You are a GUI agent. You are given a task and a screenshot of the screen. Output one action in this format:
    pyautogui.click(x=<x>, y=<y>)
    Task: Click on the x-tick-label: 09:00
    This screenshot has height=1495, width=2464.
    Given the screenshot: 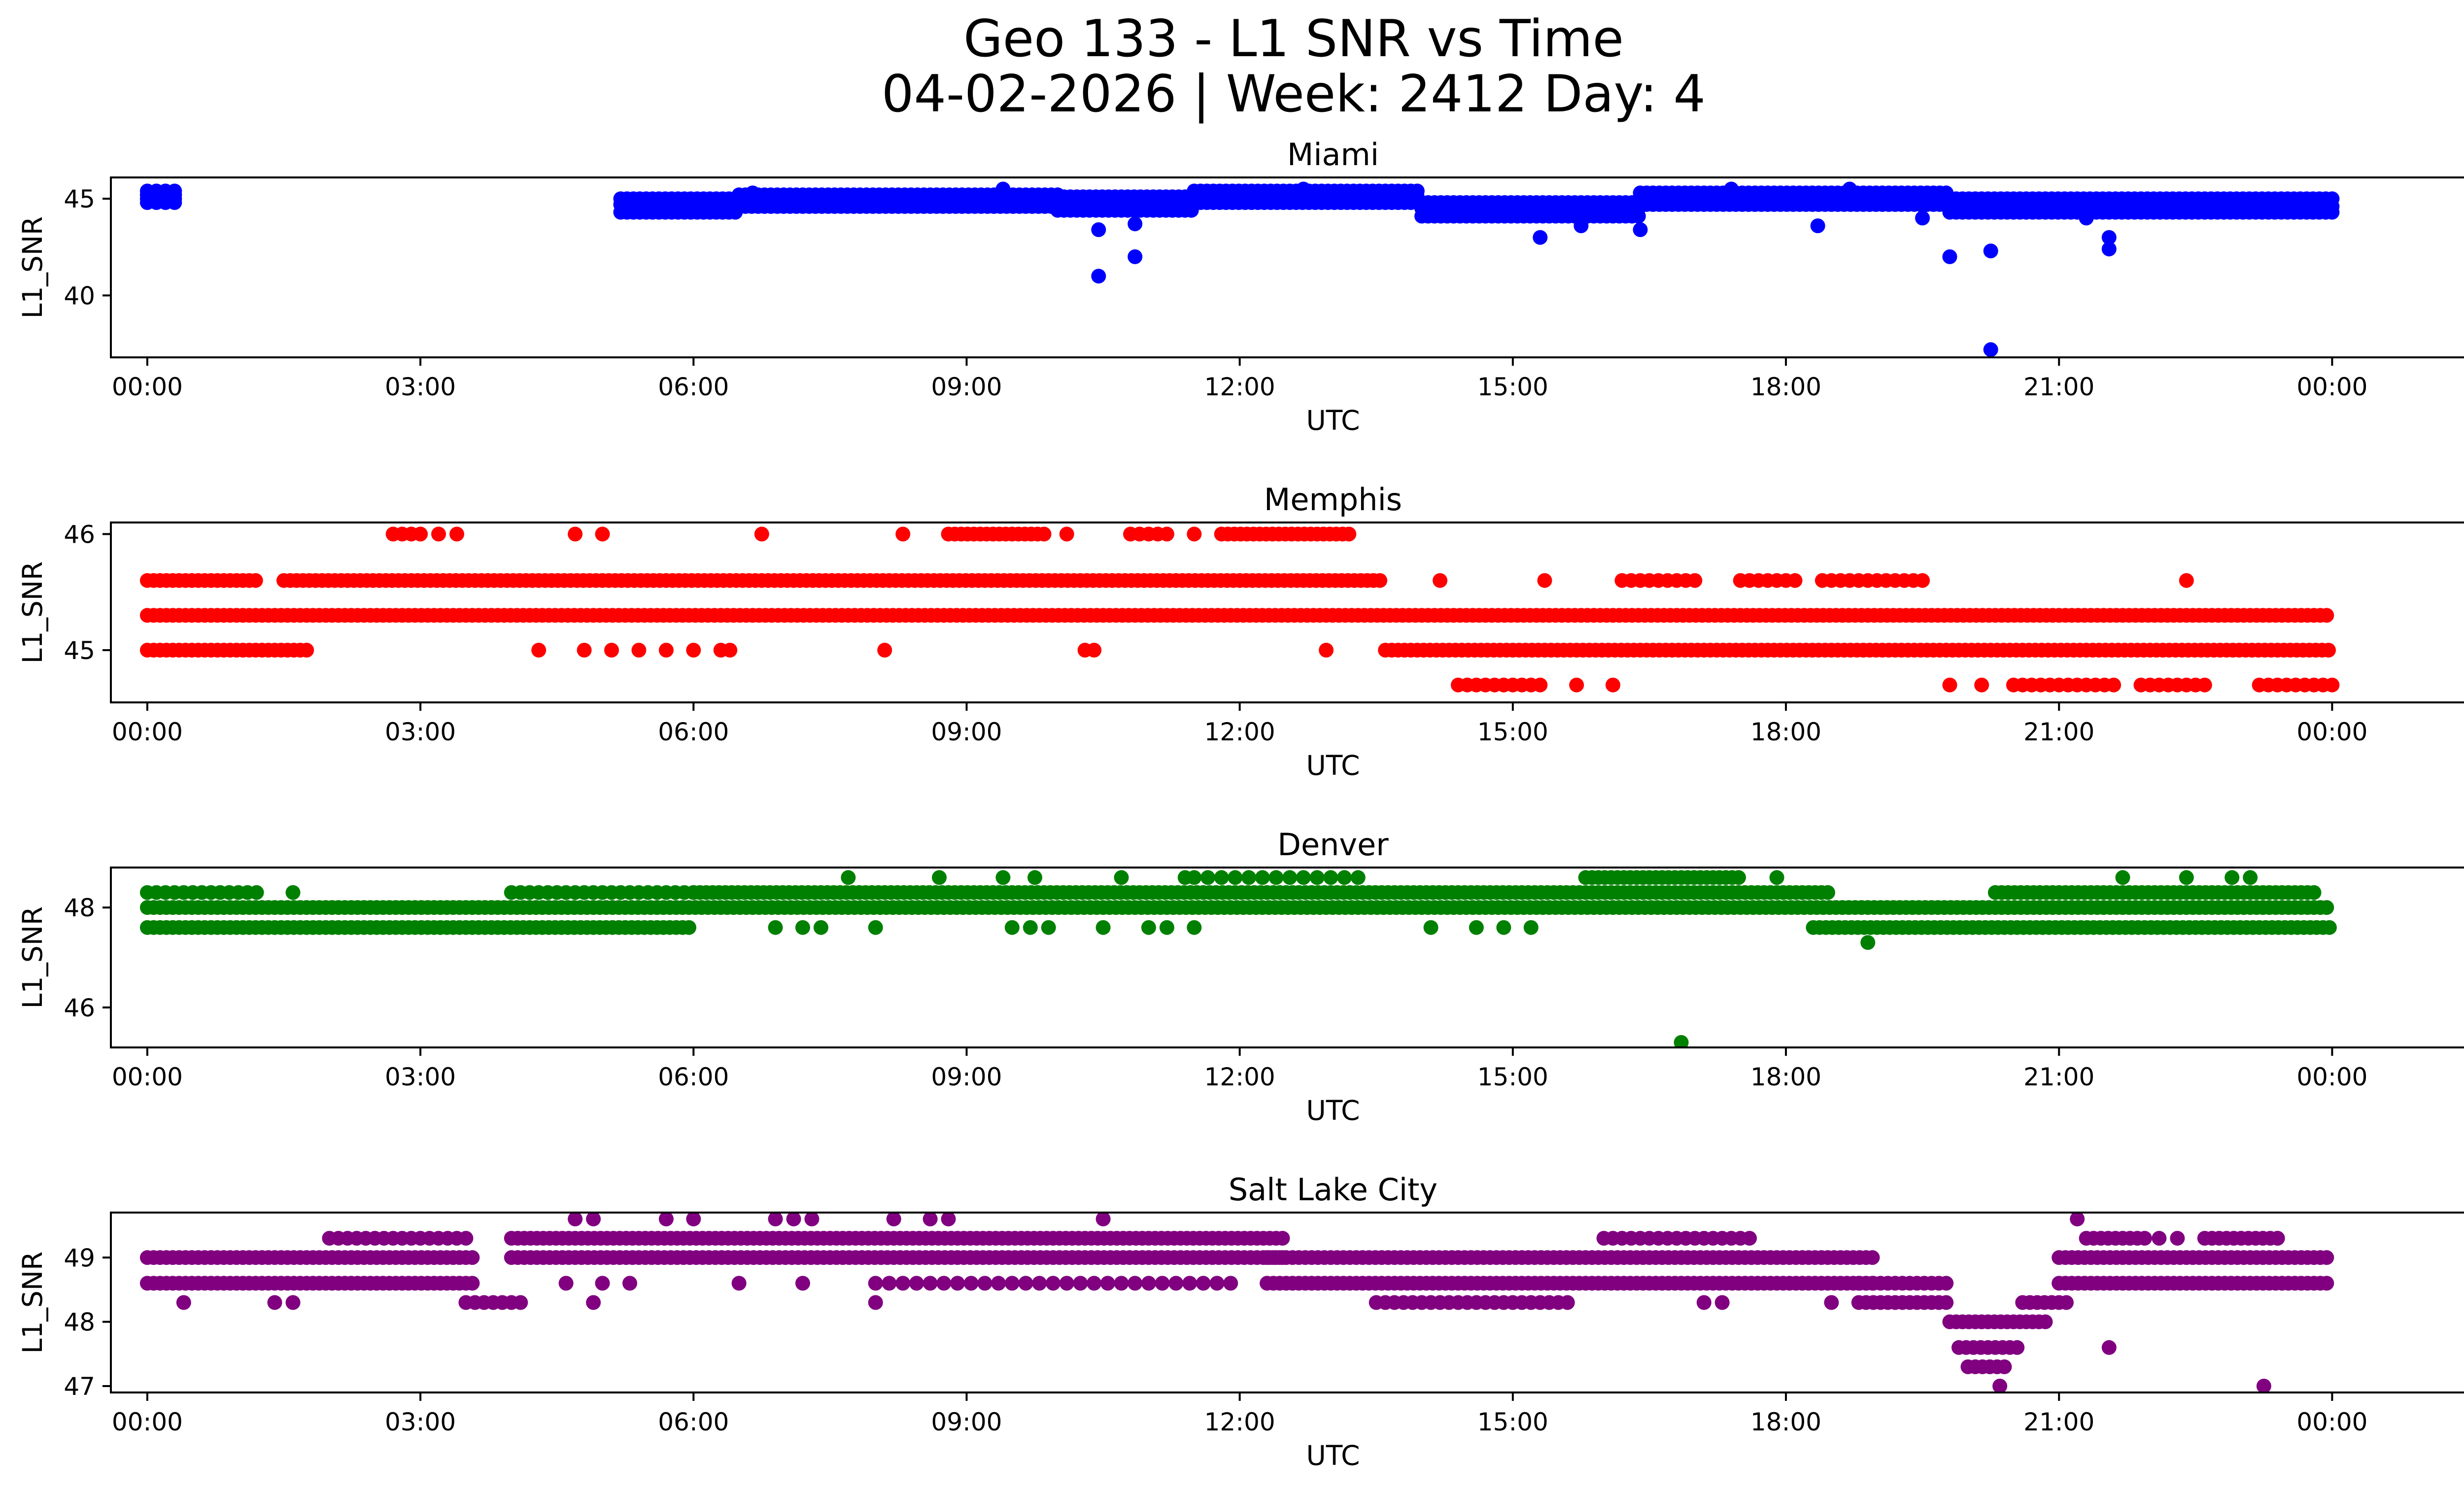 What is the action you would take?
    pyautogui.click(x=966, y=387)
    